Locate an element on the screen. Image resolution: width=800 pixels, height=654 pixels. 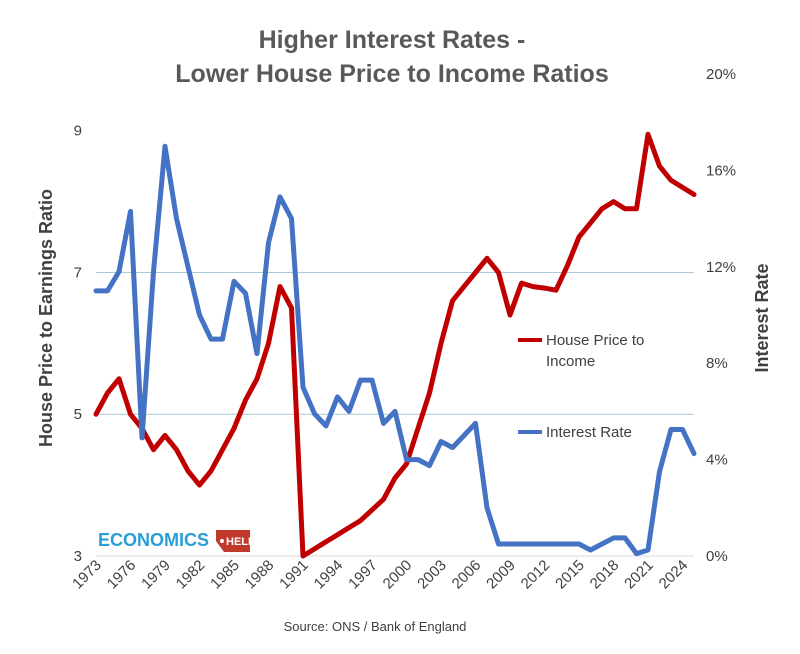
right-tick-label: 4% is located at coordinates (717, 460).